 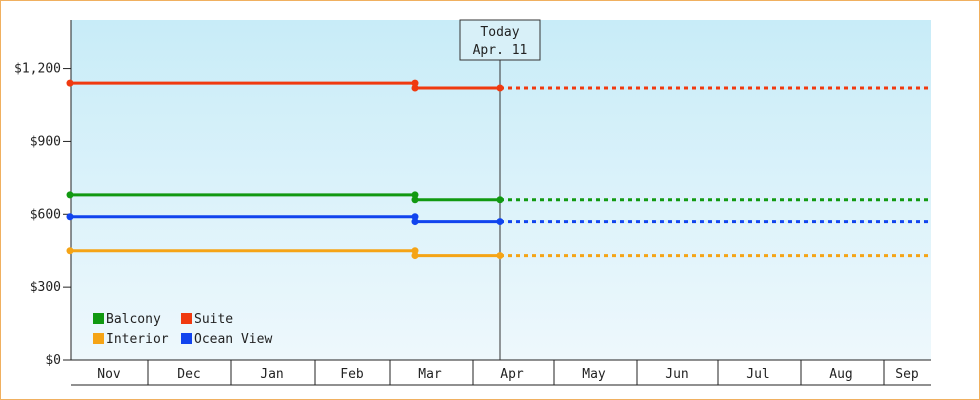 What do you see at coordinates (430, 374) in the screenshot?
I see `x-tick-label: Mar` at bounding box center [430, 374].